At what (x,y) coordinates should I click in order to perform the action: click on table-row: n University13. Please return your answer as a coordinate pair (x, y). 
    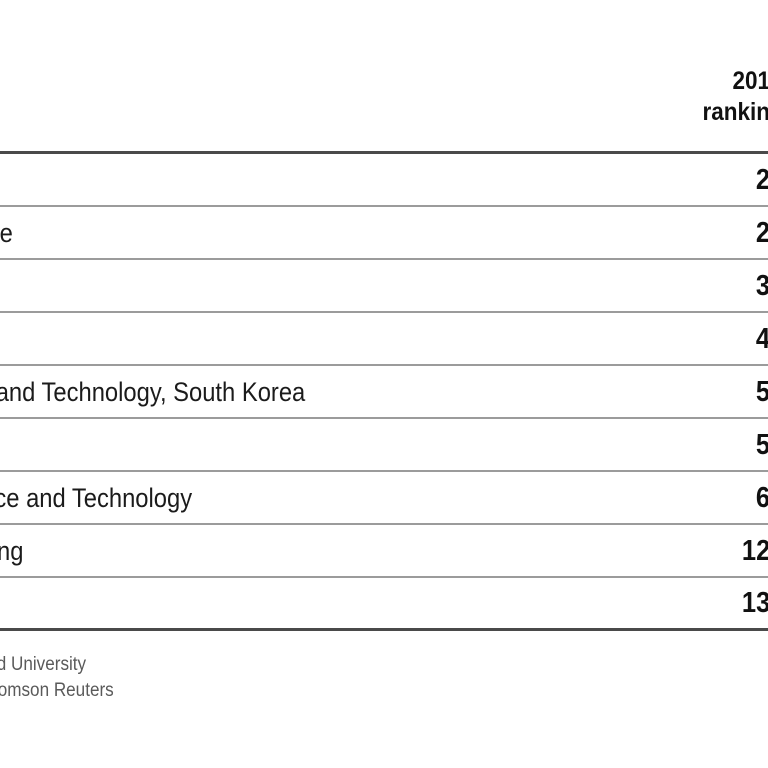
    Looking at the image, I should click on (384, 604).